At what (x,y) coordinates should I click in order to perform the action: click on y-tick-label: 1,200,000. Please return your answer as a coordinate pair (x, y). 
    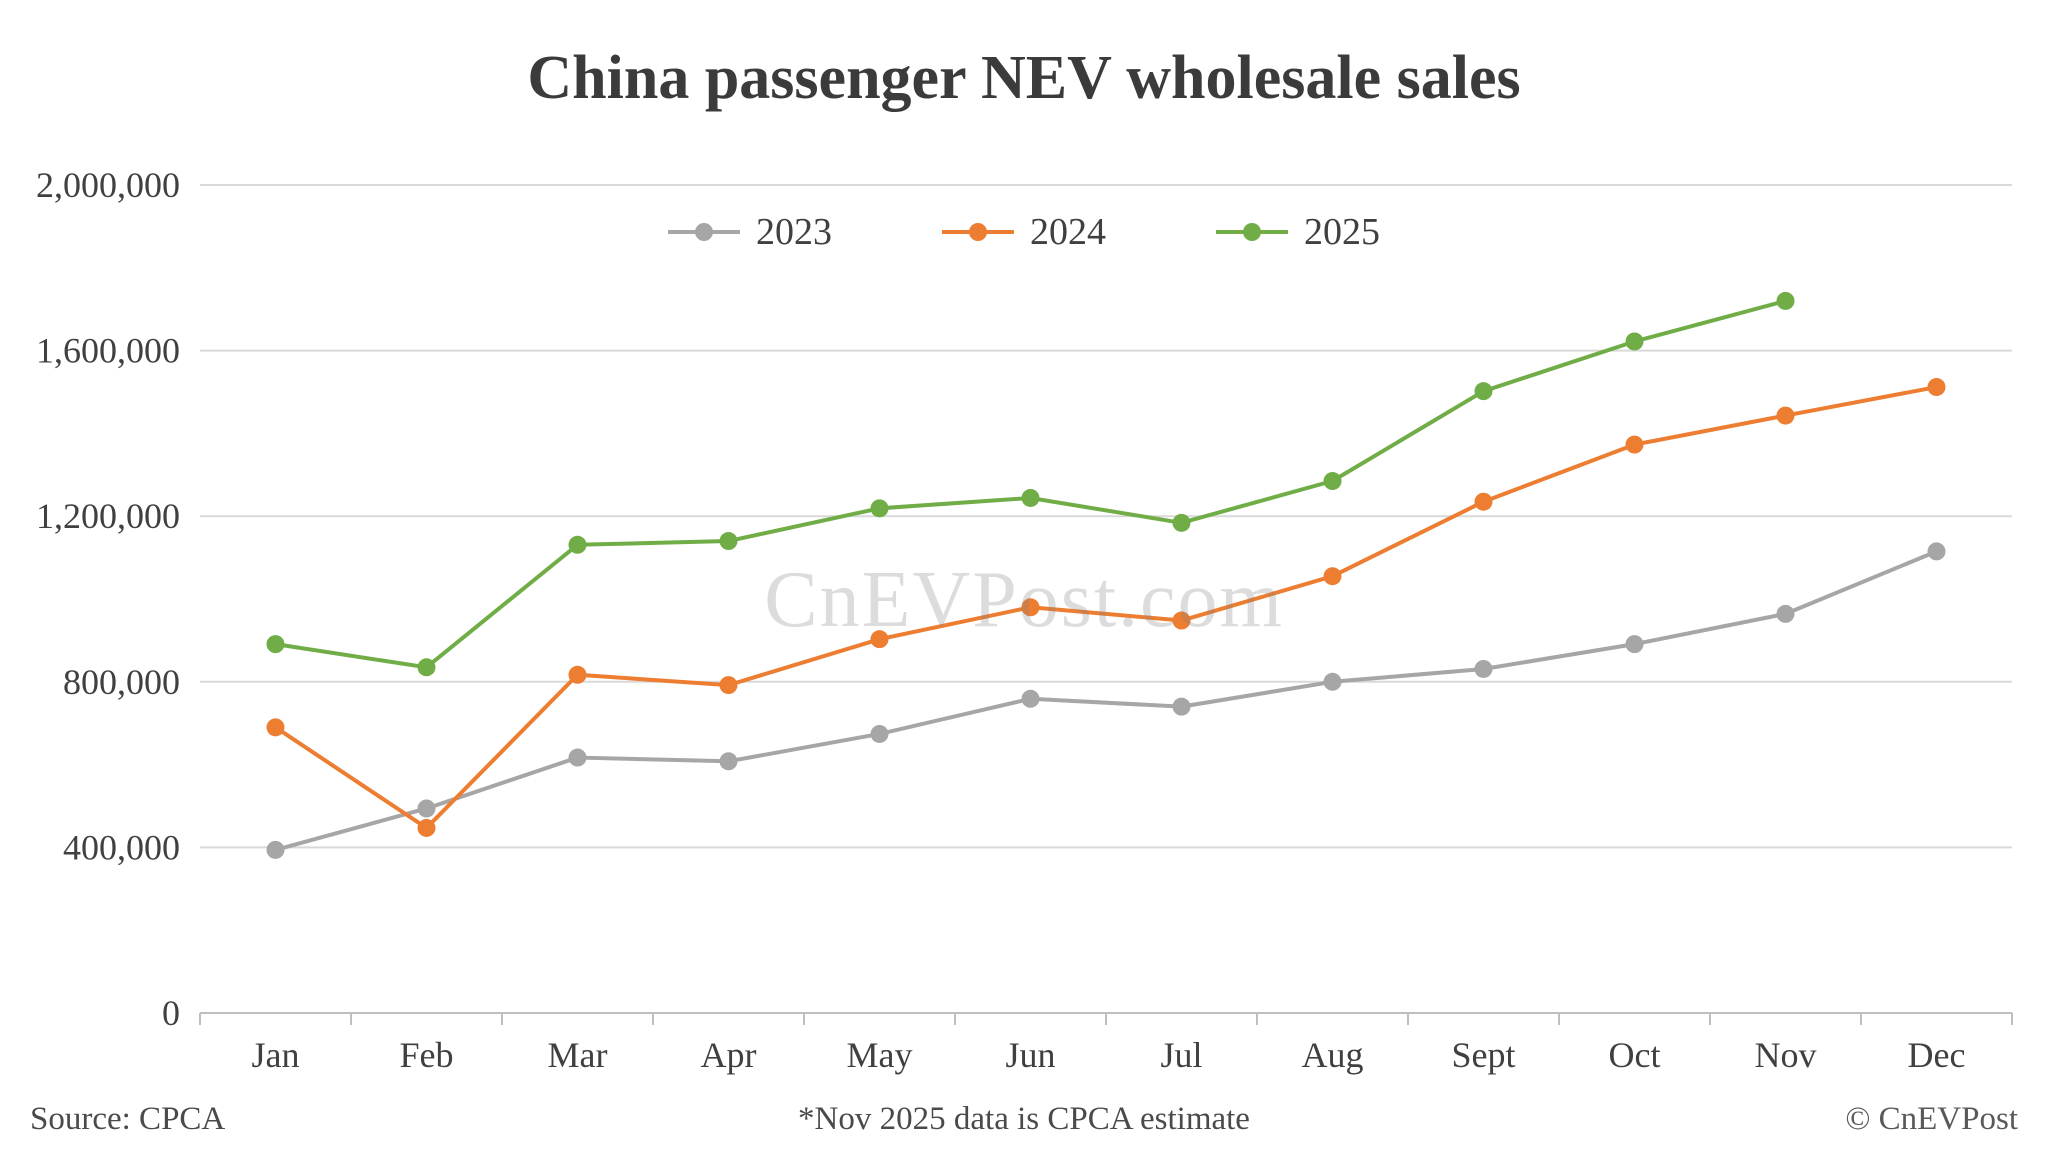
    Looking at the image, I should click on (108, 516).